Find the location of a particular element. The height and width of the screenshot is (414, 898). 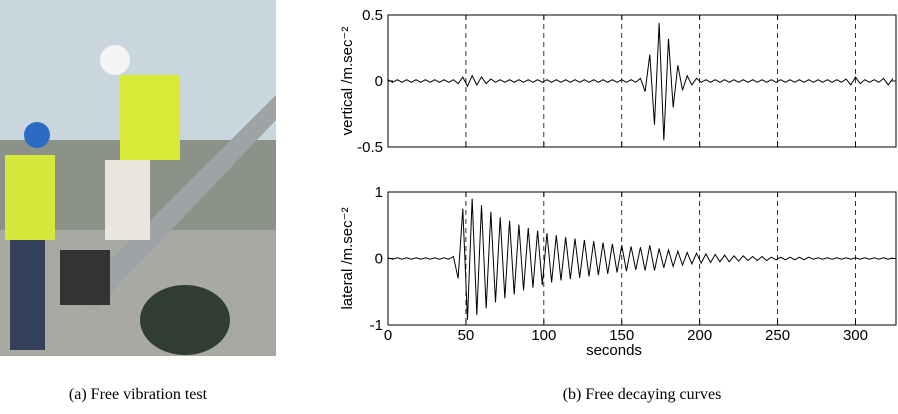

x-tick-label: 0 is located at coordinates (388, 335).